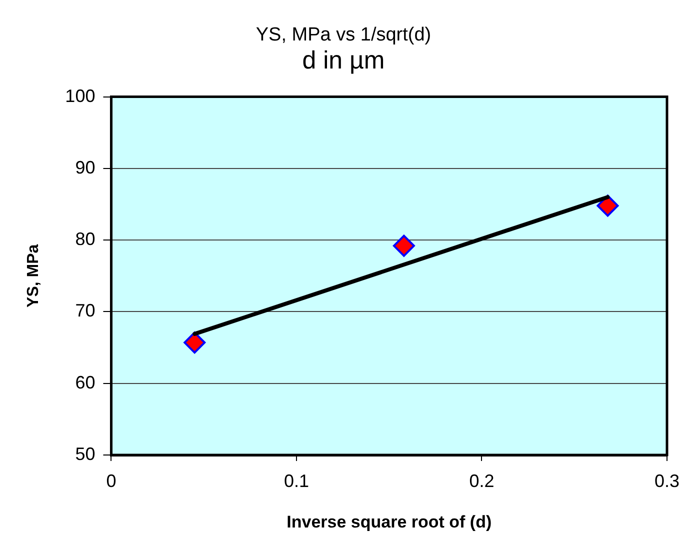 This screenshot has width=691, height=545. Describe the element at coordinates (297, 480) in the screenshot. I see `x-tick-label: 0.1` at that location.